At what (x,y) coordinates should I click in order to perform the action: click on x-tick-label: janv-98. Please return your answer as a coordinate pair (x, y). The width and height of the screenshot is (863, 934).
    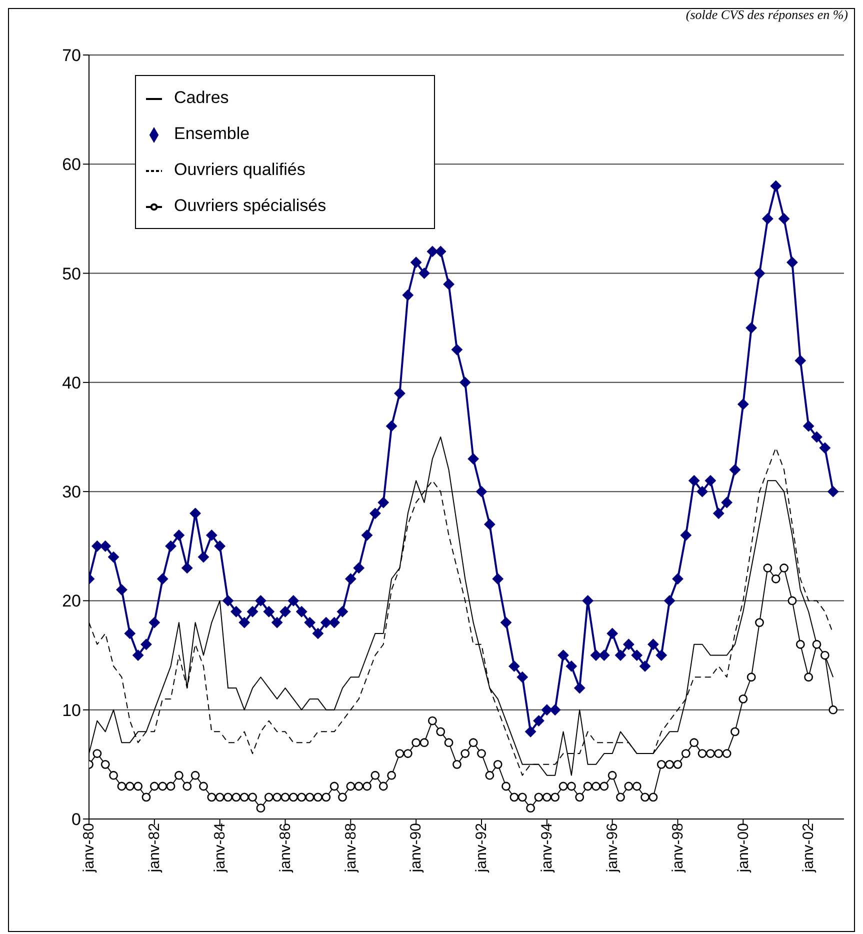
    Looking at the image, I should click on (677, 848).